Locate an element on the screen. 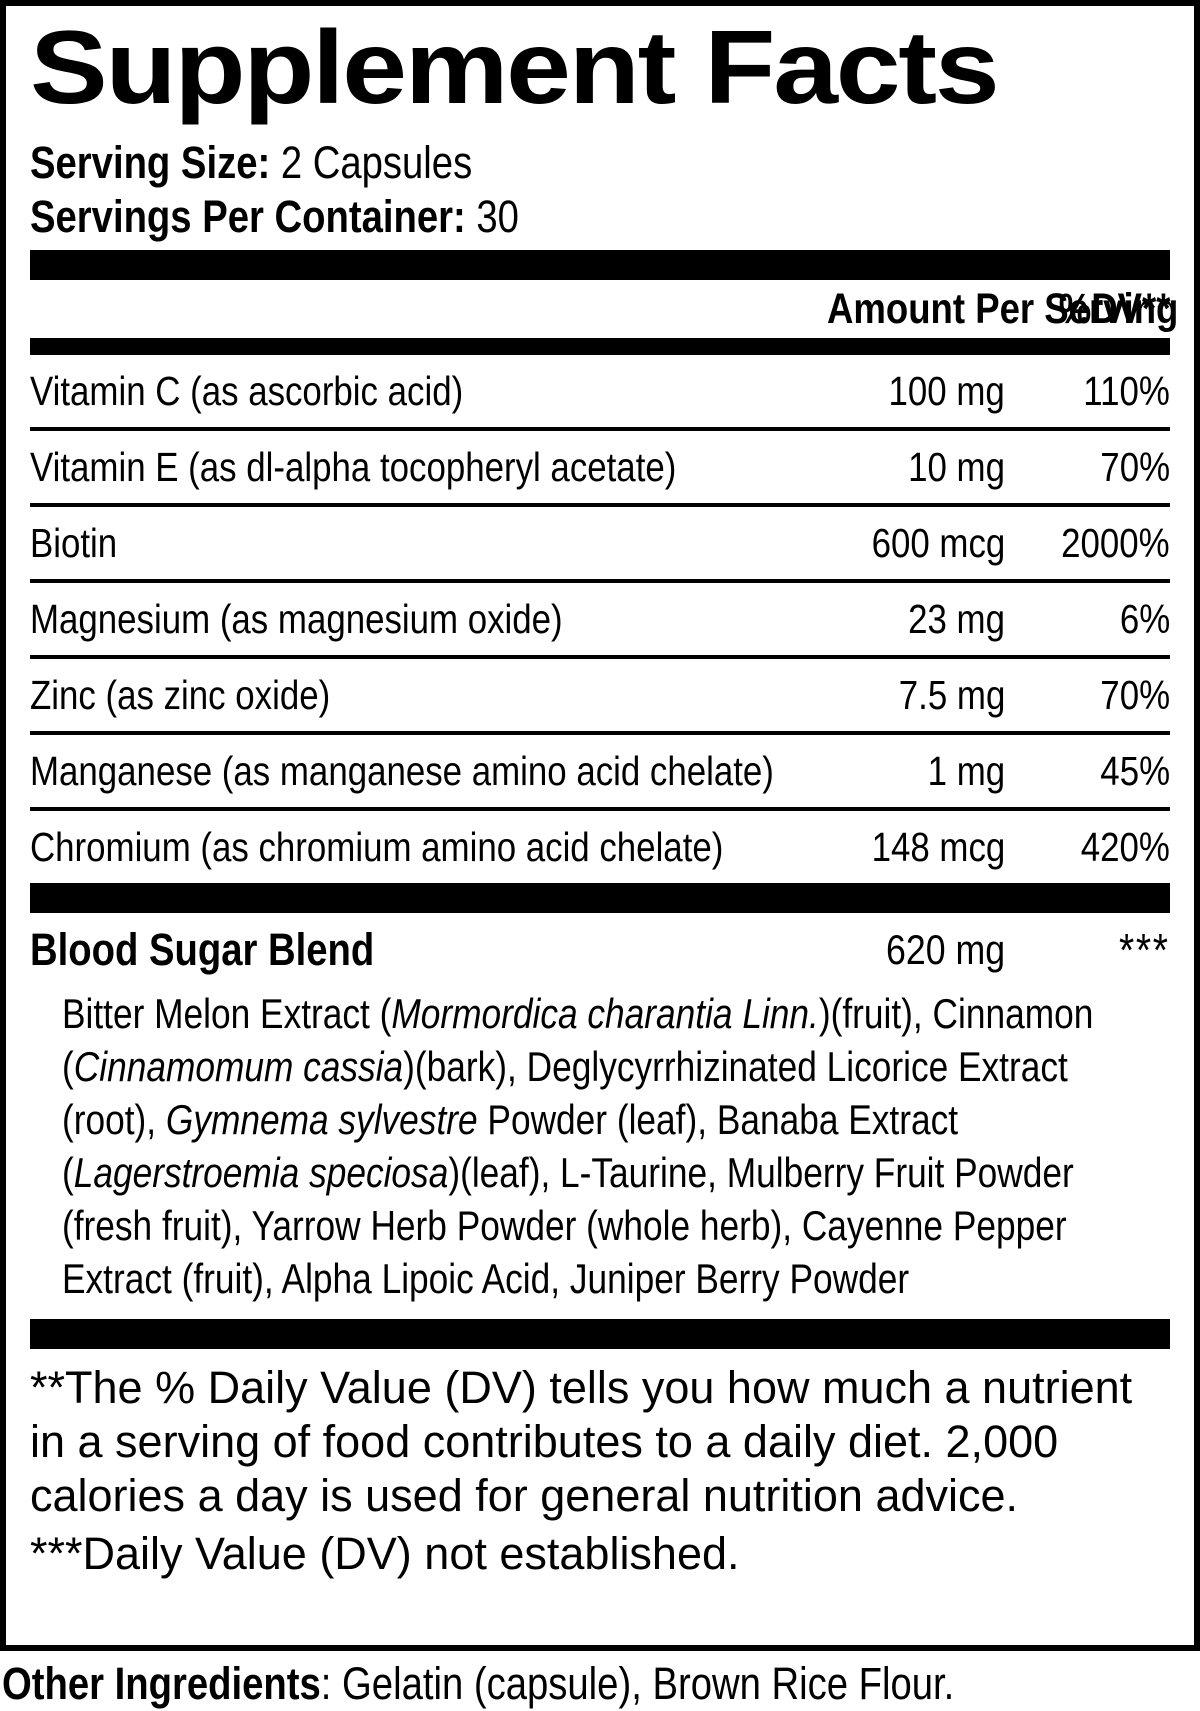 The image size is (1200, 1711). nutrient-name: Zinc (as zinc oxide) is located at coordinates (180, 694).